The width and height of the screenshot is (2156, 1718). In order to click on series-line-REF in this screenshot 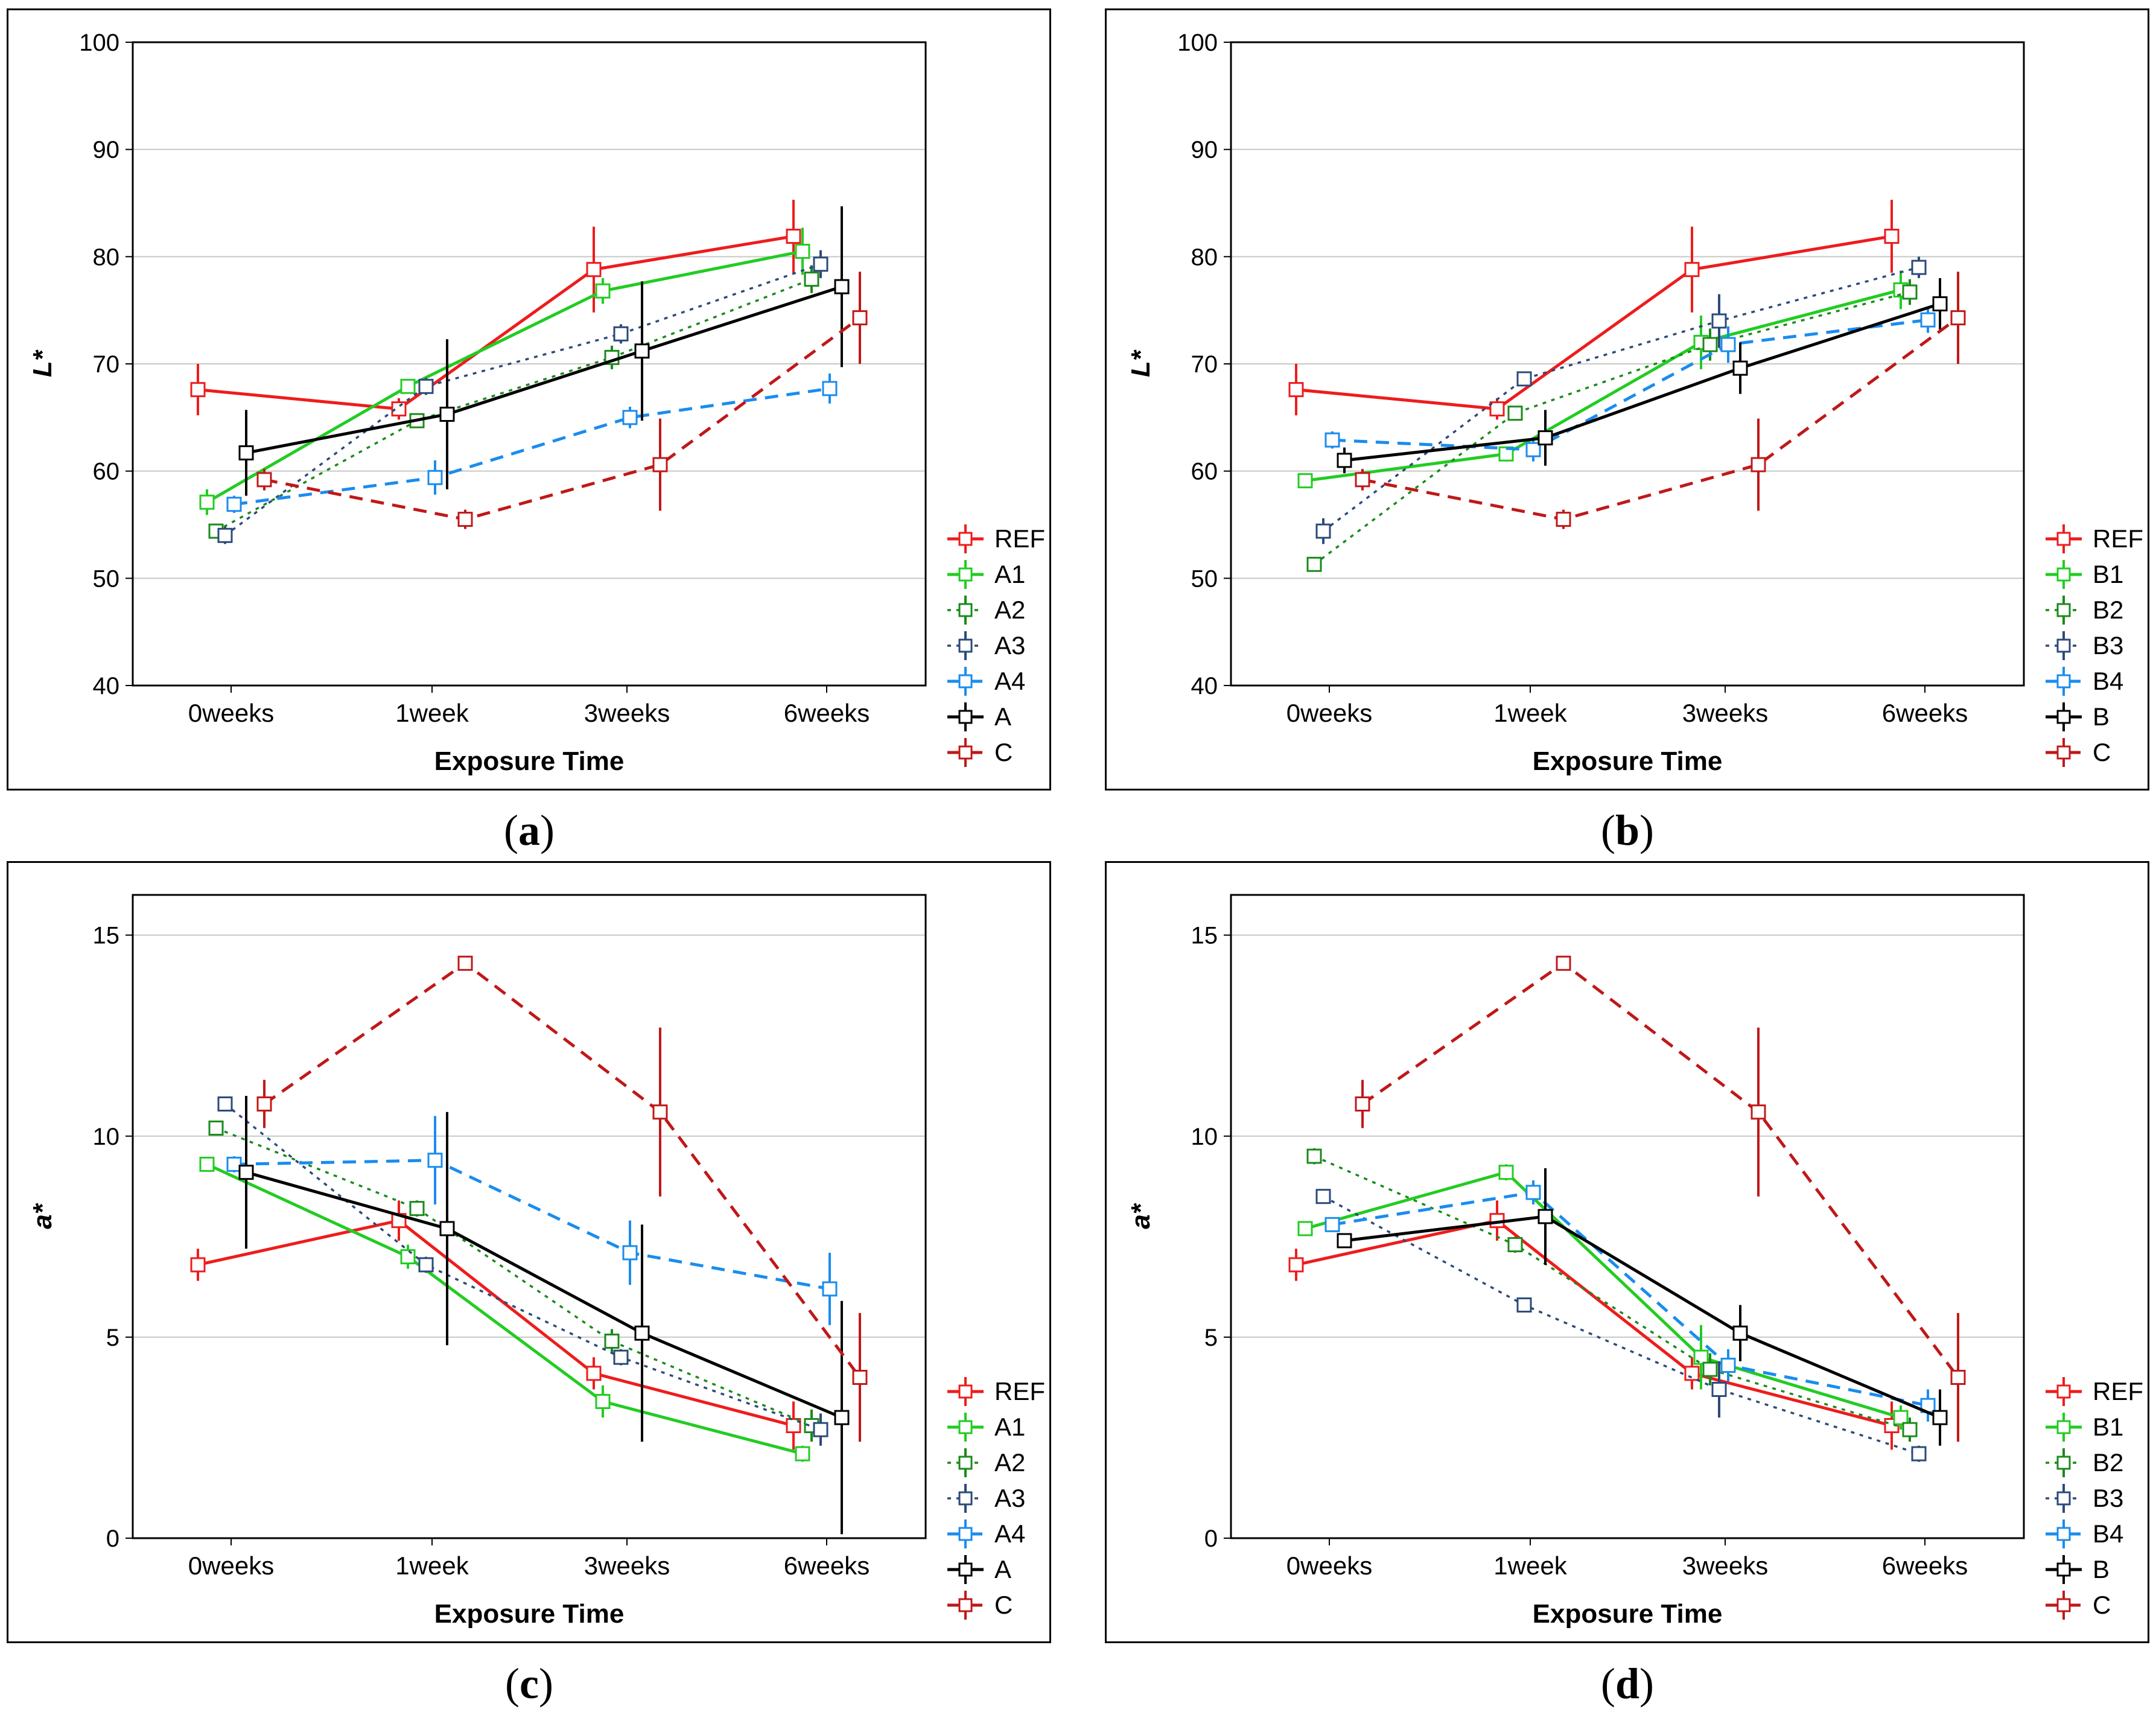, I will do `click(495, 1323)`.